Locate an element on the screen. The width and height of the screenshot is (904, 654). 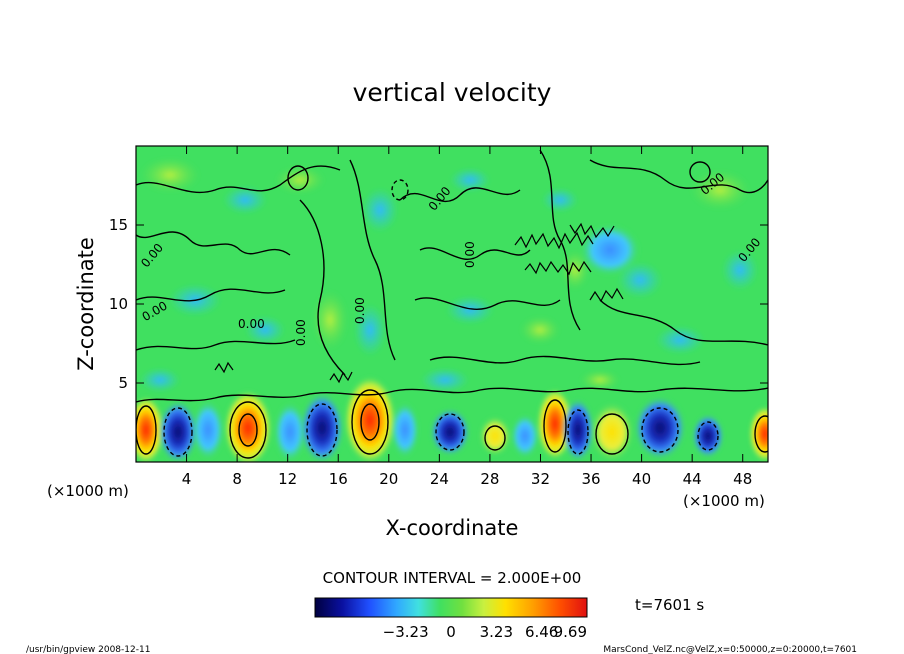
turbulent-region is located at coordinates (419, 303).